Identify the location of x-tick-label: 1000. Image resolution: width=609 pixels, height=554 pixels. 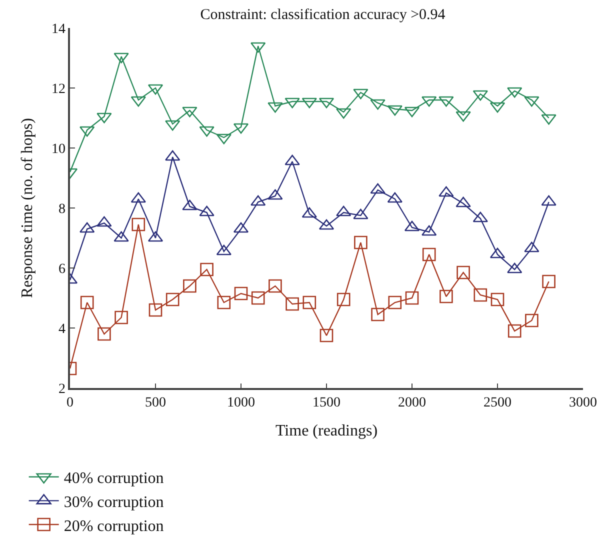
(241, 403).